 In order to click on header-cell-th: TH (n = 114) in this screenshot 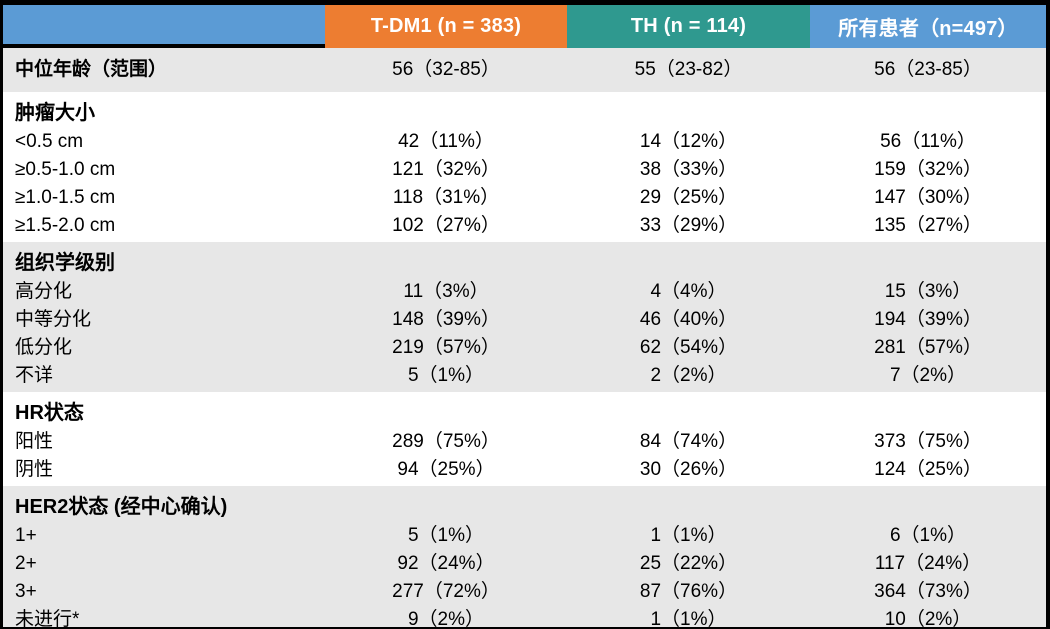, I will do `click(688, 26)`.